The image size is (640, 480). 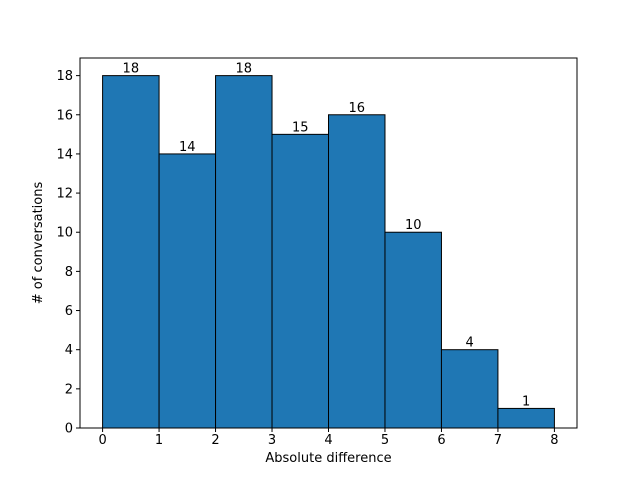 What do you see at coordinates (69, 311) in the screenshot?
I see `y-tick-label: 6` at bounding box center [69, 311].